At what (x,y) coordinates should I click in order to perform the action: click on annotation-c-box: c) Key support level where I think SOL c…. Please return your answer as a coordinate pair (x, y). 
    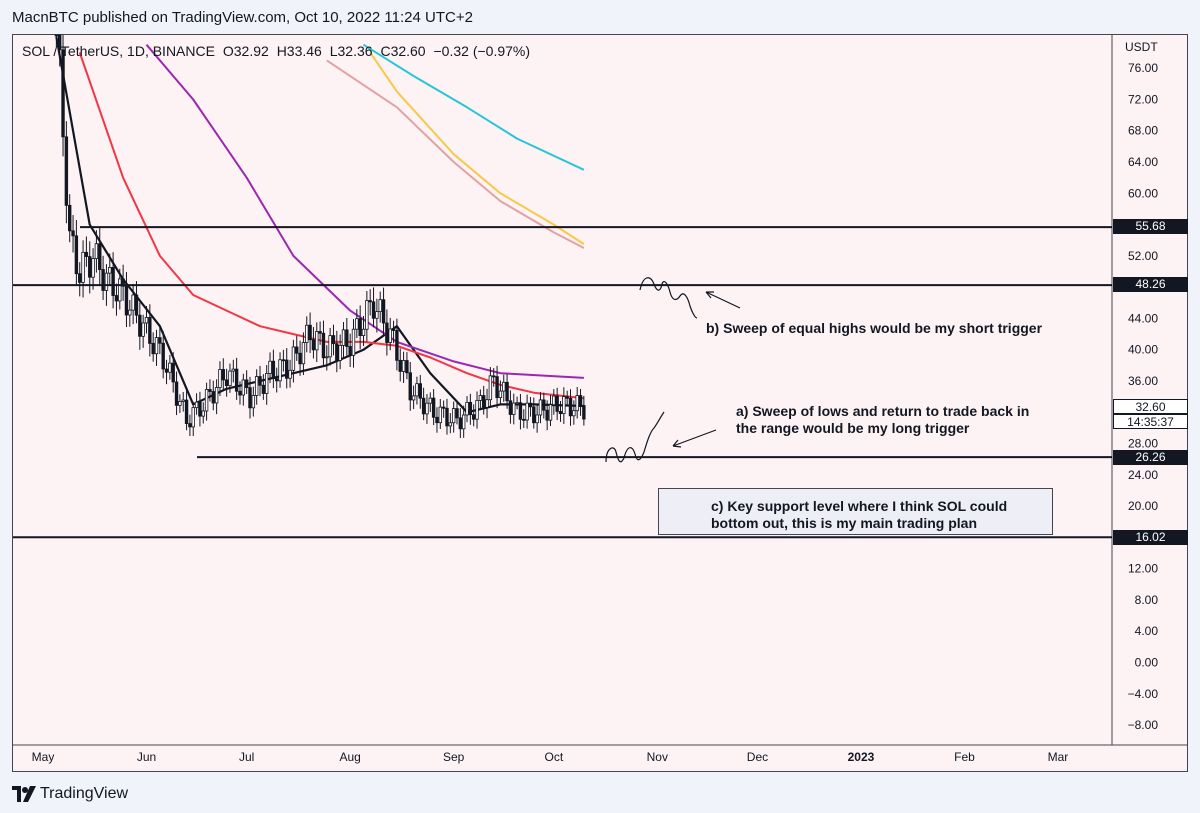
    Looking at the image, I should click on (855, 511).